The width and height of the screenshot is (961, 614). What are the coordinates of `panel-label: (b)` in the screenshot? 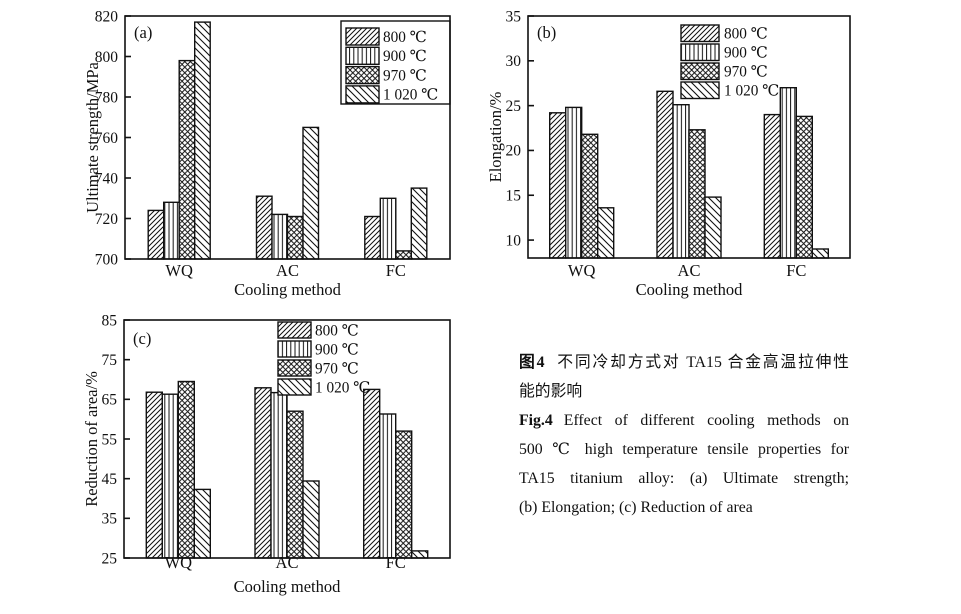 It's located at (546, 32).